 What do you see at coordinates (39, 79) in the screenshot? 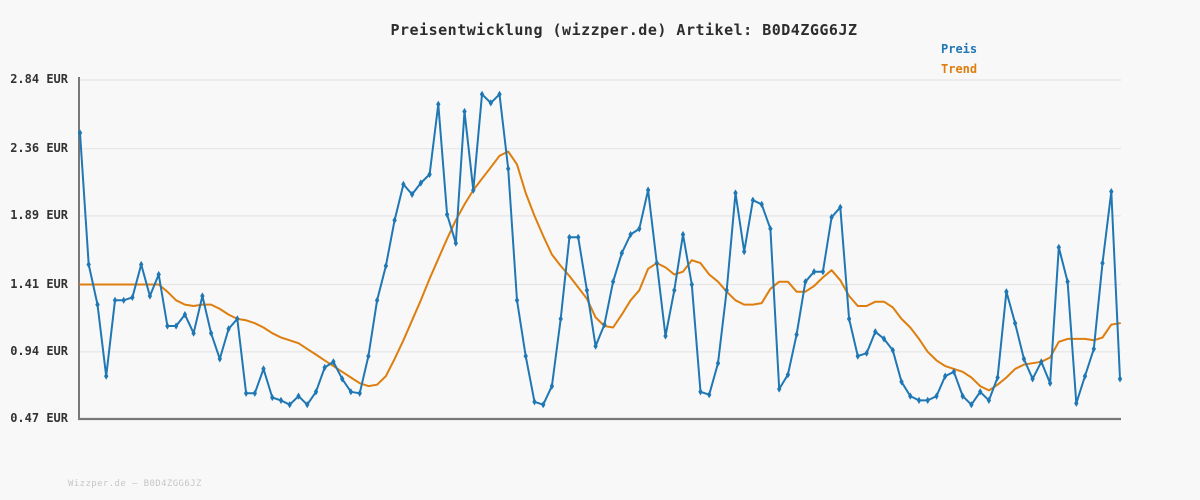
I see `y-axis-tick-label: 2.84 EUR` at bounding box center [39, 79].